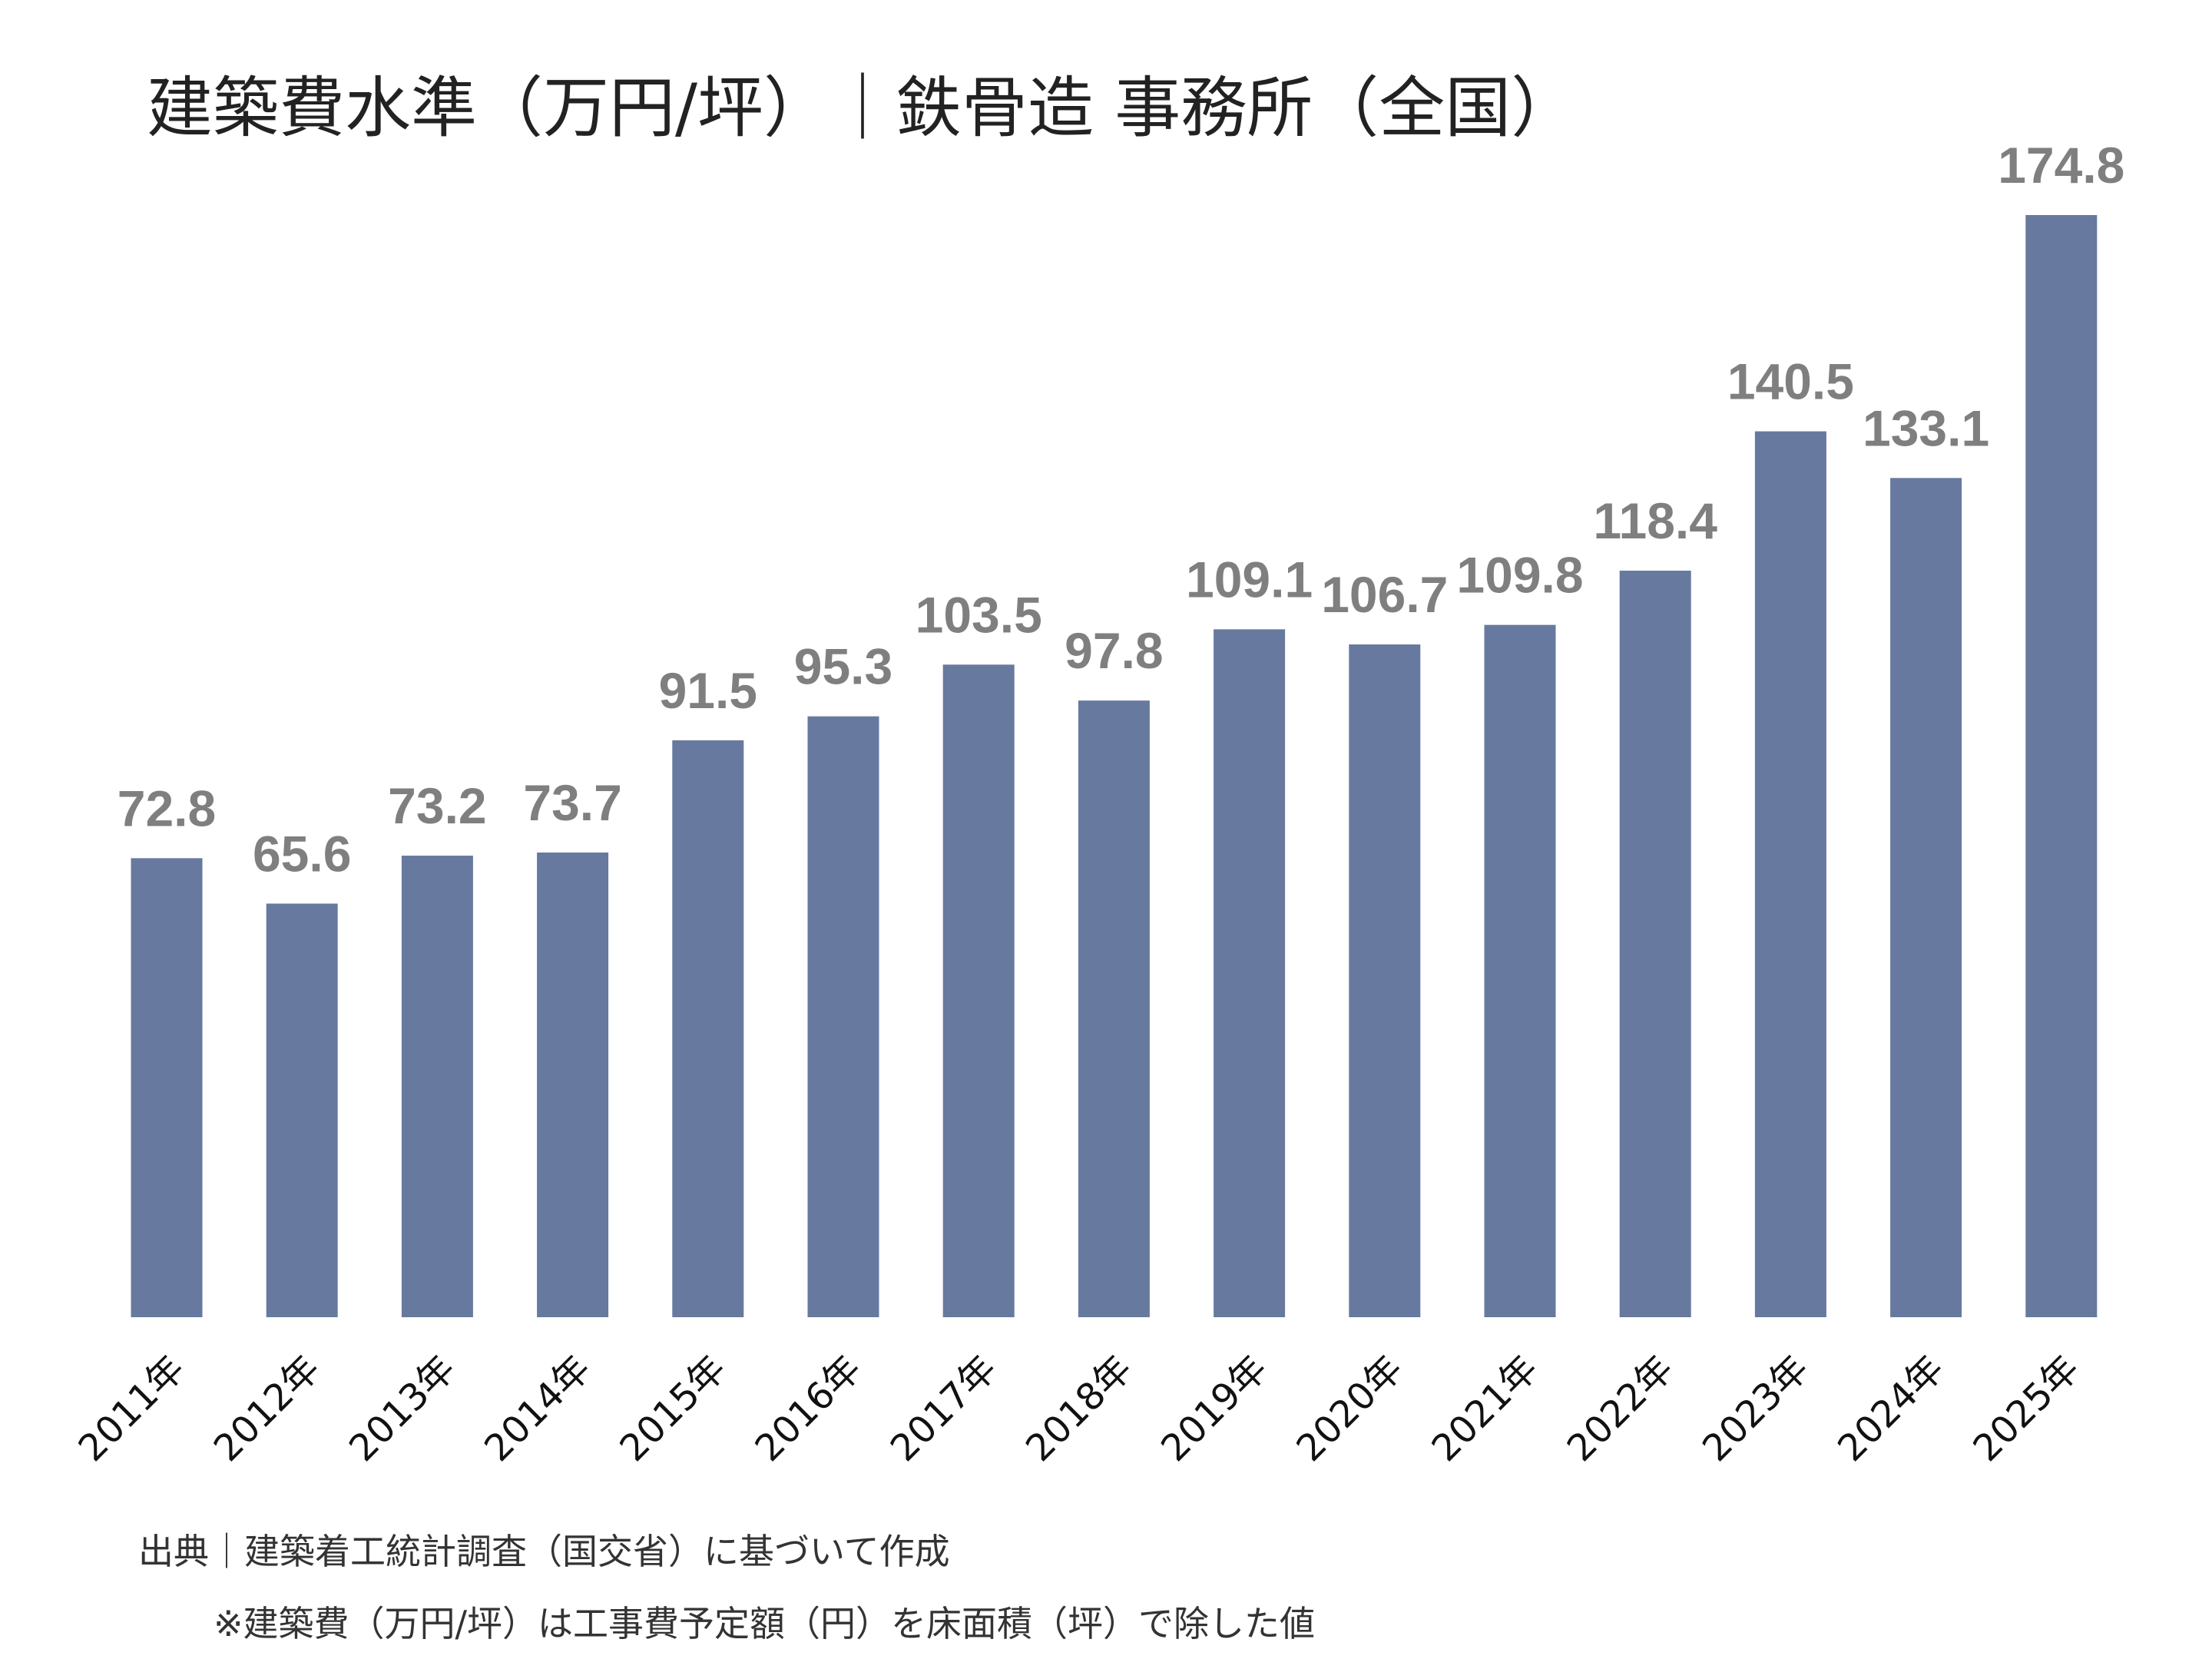  Describe the element at coordinates (544, 1551) in the screenshot. I see `source-note: 出典｜建築着工統計調査（国交省）に基づいて作成` at that location.